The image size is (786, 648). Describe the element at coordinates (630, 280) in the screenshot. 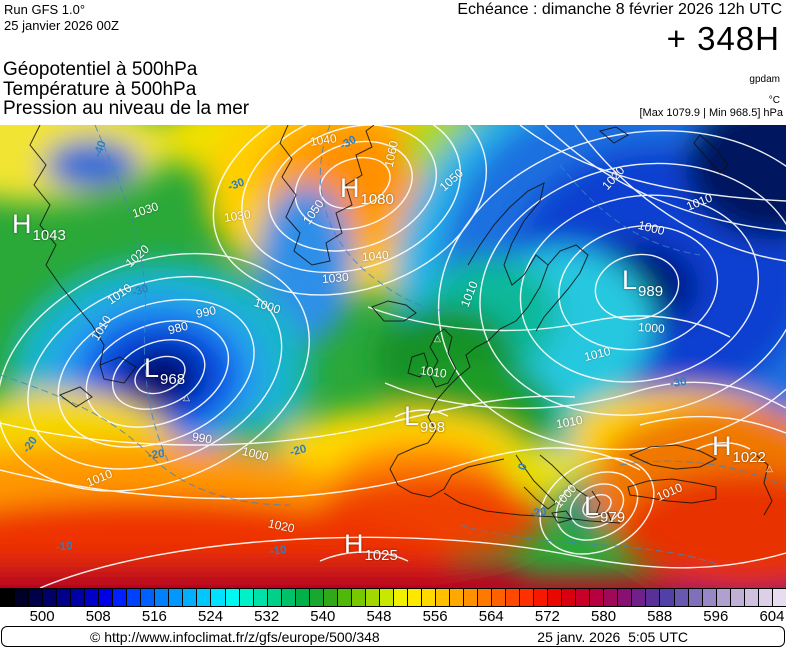

I see `pressure-center-letter: L` at that location.